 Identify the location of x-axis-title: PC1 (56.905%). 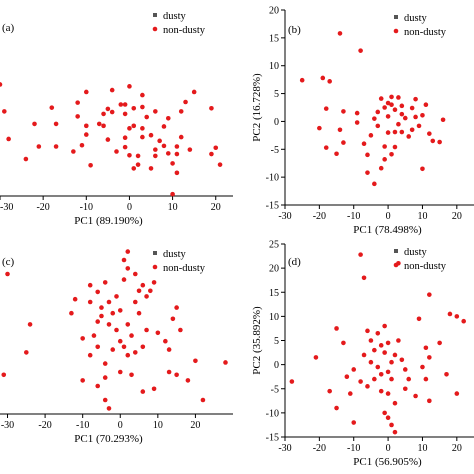
(387, 462).